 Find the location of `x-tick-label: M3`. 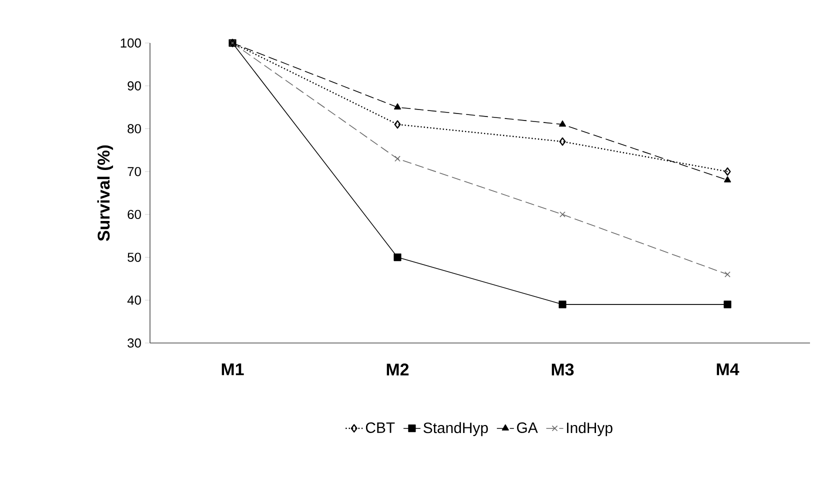

x-tick-label: M3 is located at coordinates (563, 370).